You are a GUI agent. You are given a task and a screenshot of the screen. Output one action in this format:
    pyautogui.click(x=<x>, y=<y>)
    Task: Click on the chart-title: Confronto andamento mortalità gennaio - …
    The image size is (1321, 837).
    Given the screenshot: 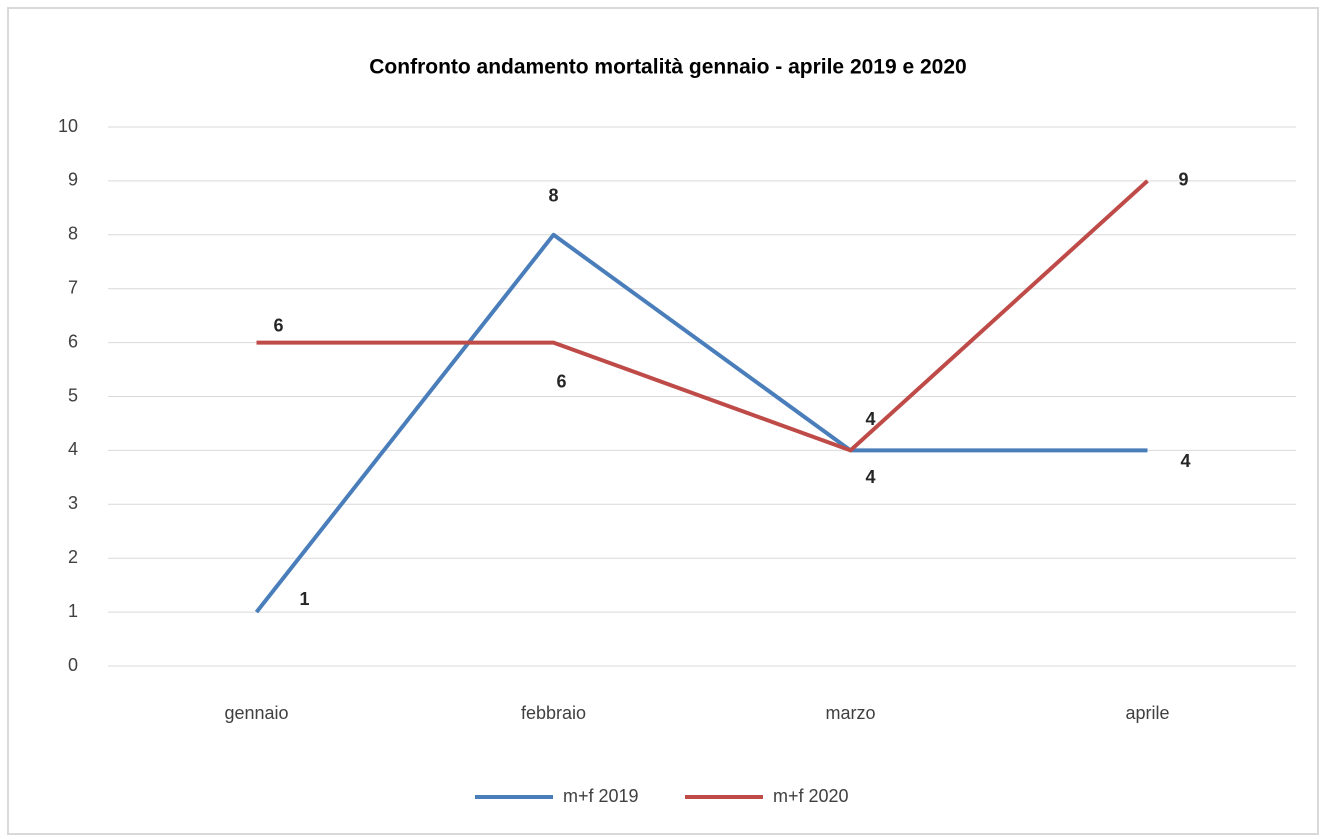 What is the action you would take?
    pyautogui.click(x=667, y=67)
    